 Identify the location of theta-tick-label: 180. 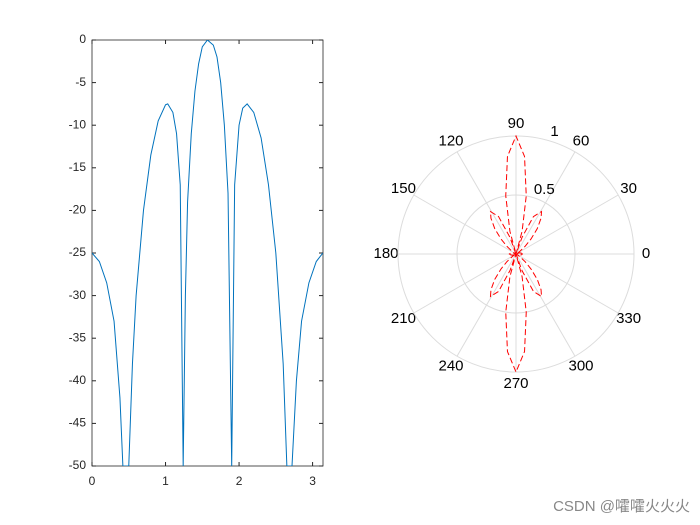
(385, 253).